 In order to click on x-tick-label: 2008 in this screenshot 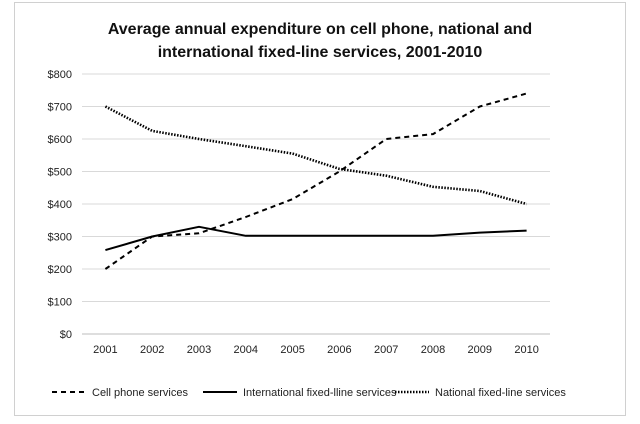, I will do `click(433, 350)`.